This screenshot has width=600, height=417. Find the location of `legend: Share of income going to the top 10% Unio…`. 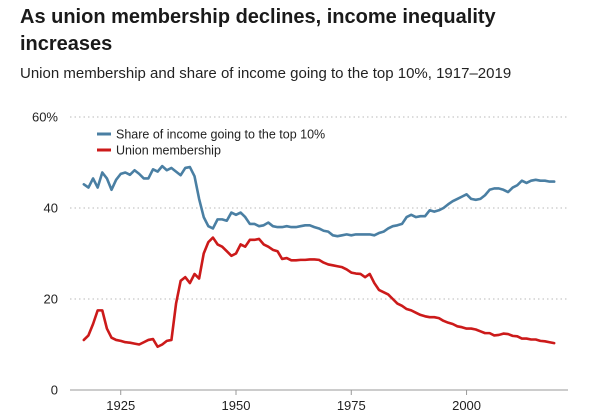

legend: Share of income going to the top 10% Unio… is located at coordinates (211, 143).